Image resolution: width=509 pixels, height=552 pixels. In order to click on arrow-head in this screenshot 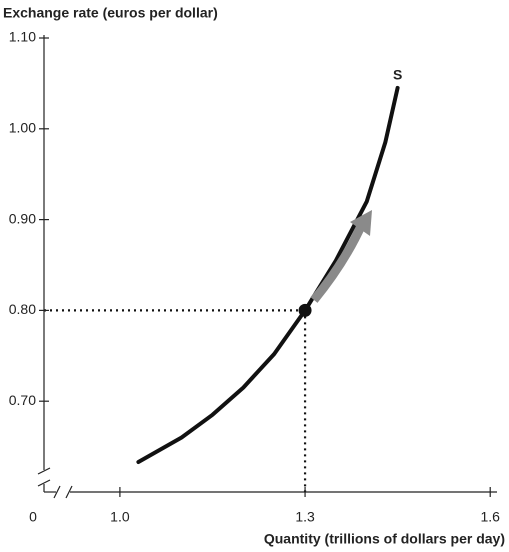, I will do `click(361, 223)`.